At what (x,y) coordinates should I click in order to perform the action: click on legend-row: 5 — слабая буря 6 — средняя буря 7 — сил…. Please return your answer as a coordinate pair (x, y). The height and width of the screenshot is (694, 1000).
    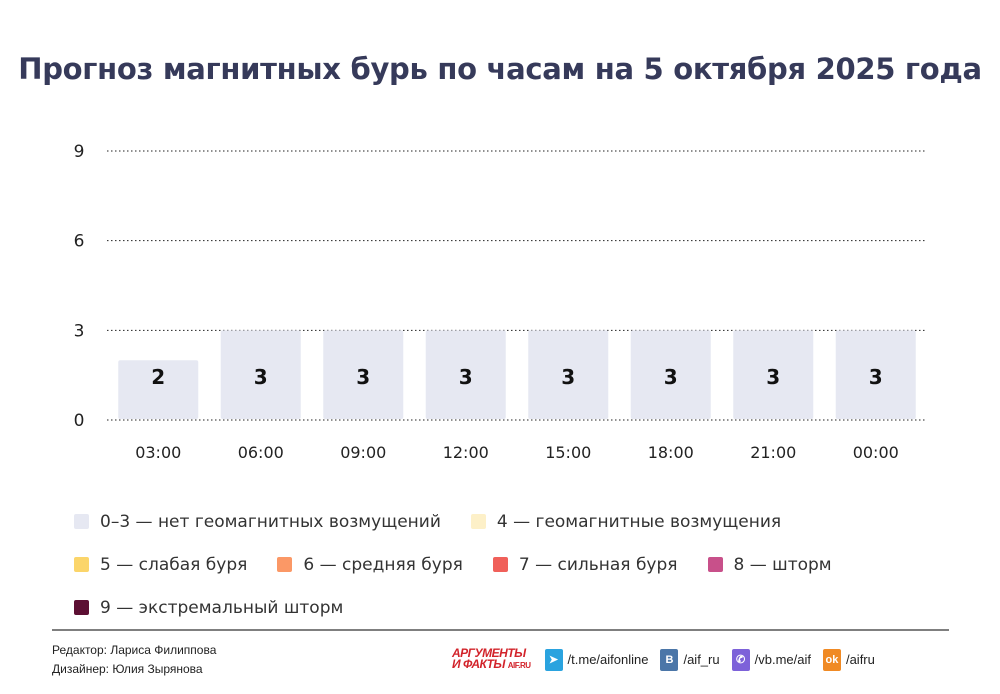
    Looking at the image, I should click on (514, 564).